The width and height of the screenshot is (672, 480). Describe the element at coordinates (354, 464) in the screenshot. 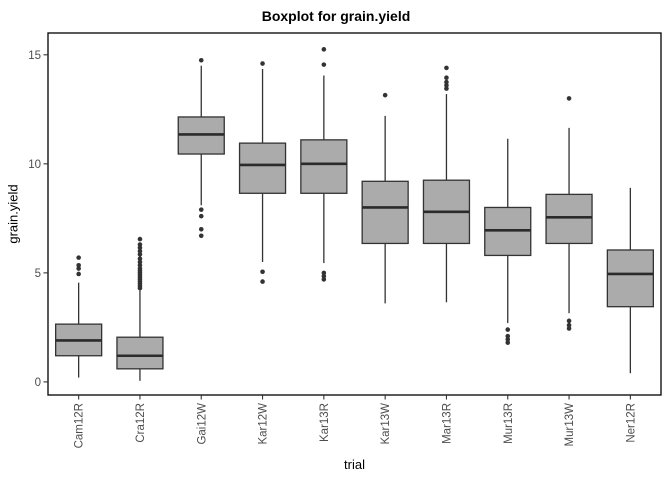

I see `x-axis-title: trial` at that location.